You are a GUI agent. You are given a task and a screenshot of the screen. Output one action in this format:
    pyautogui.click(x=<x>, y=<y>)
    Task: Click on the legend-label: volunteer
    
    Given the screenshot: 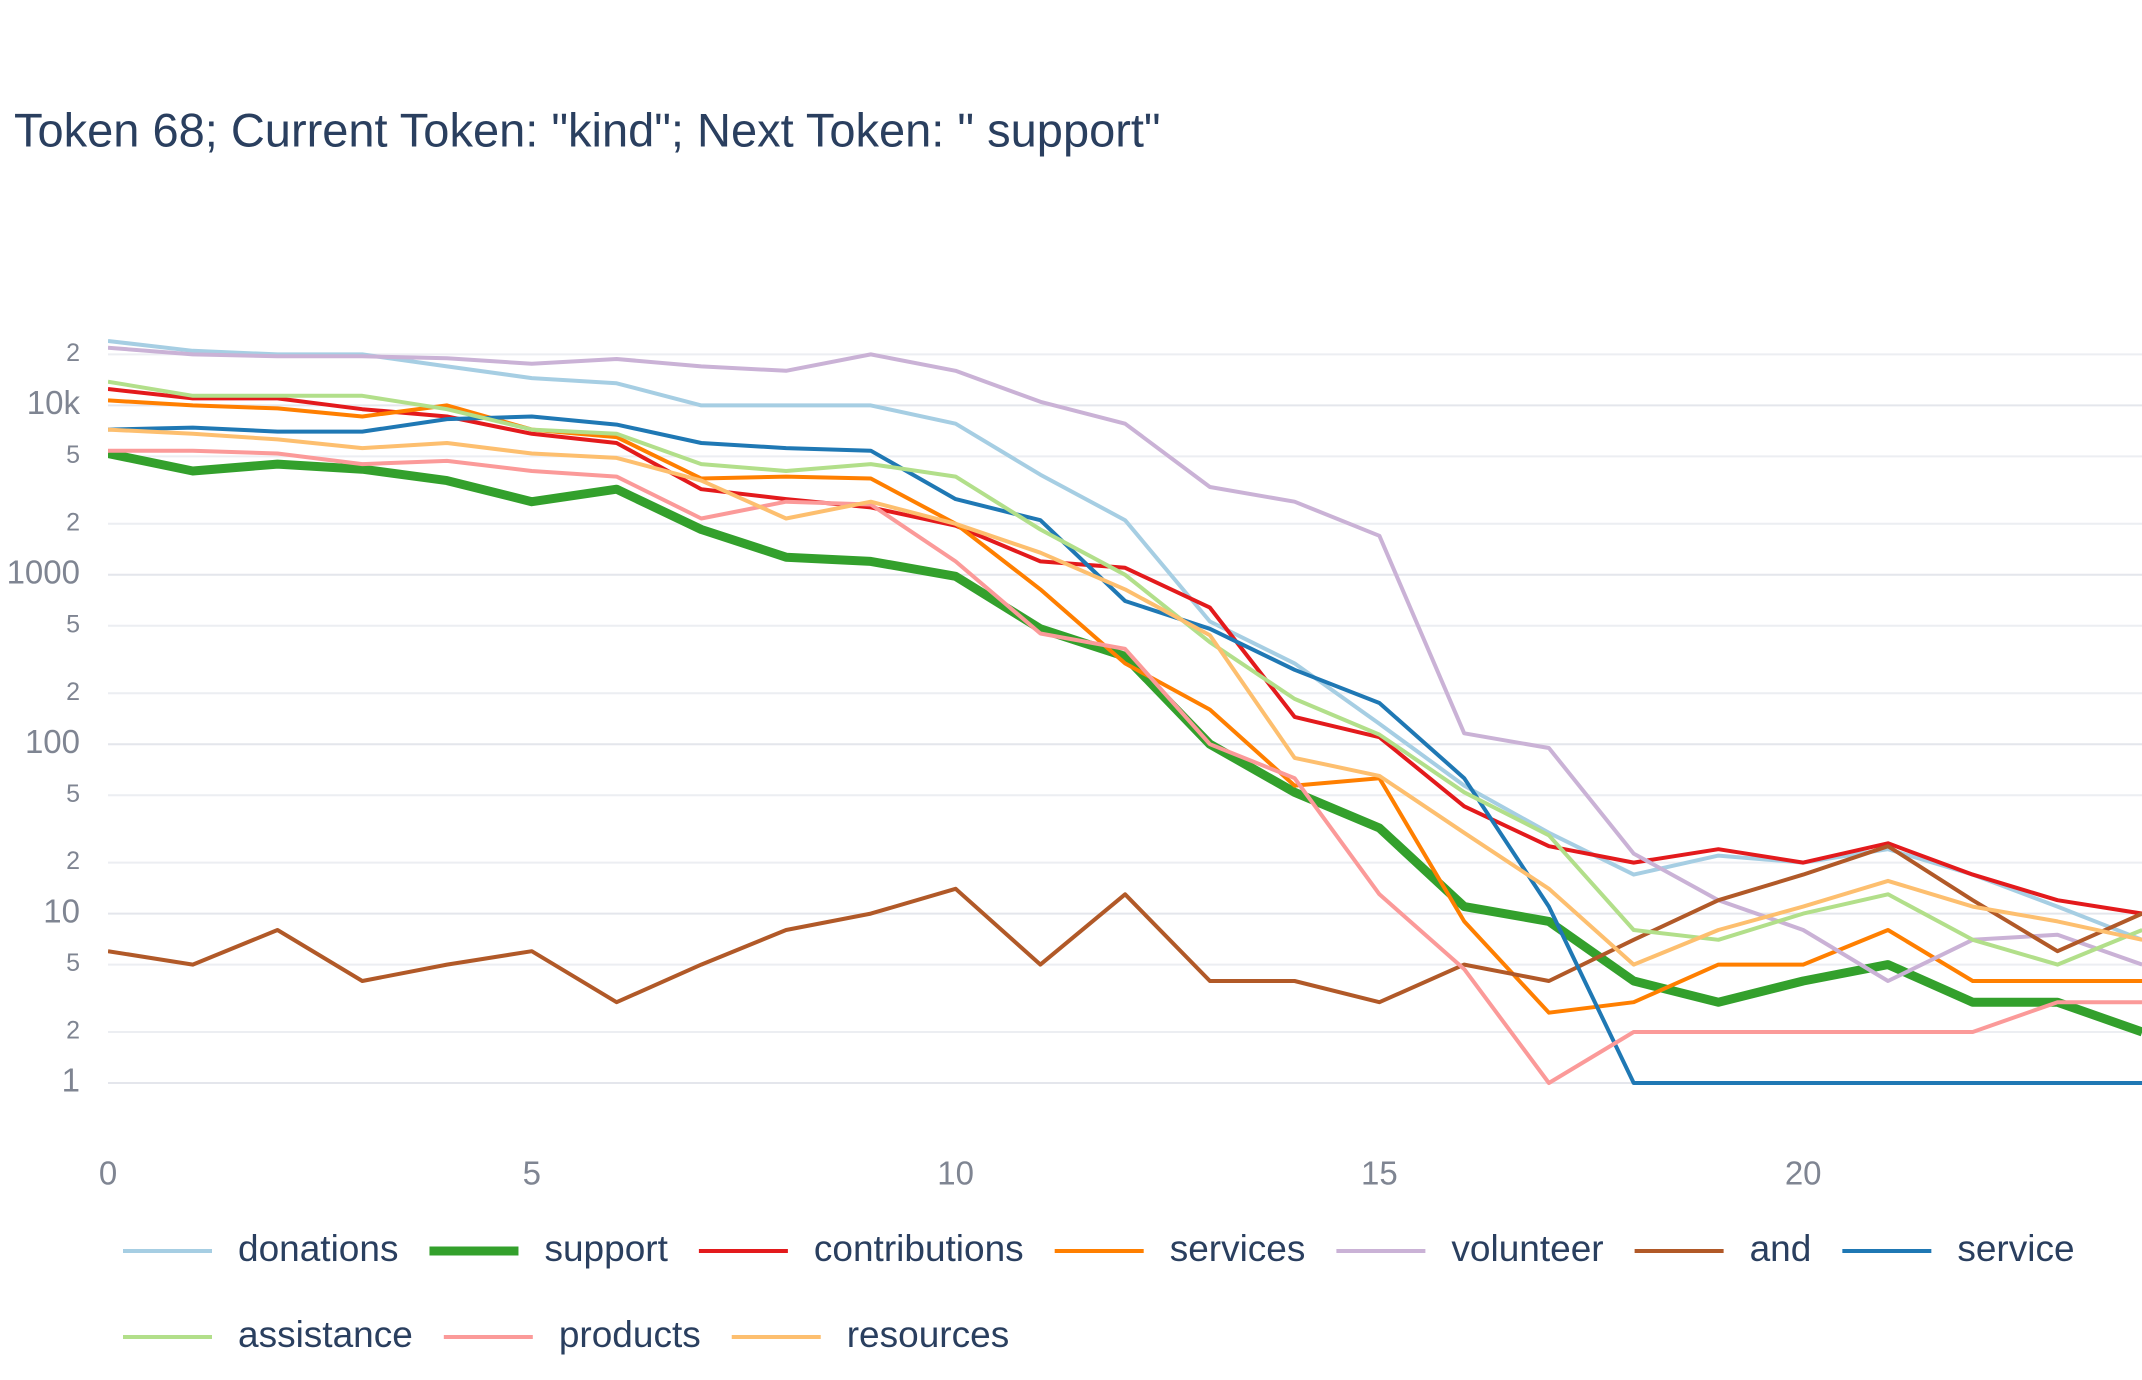 What is the action you would take?
    pyautogui.click(x=1527, y=1248)
    